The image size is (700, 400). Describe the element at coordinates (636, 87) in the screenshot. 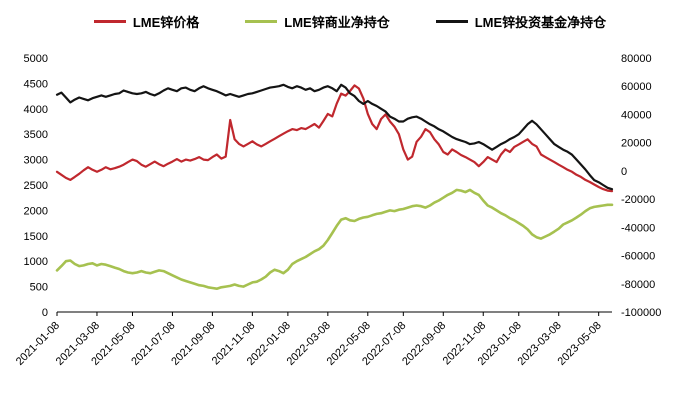

I see `right-axis-tick-label: 60000` at that location.